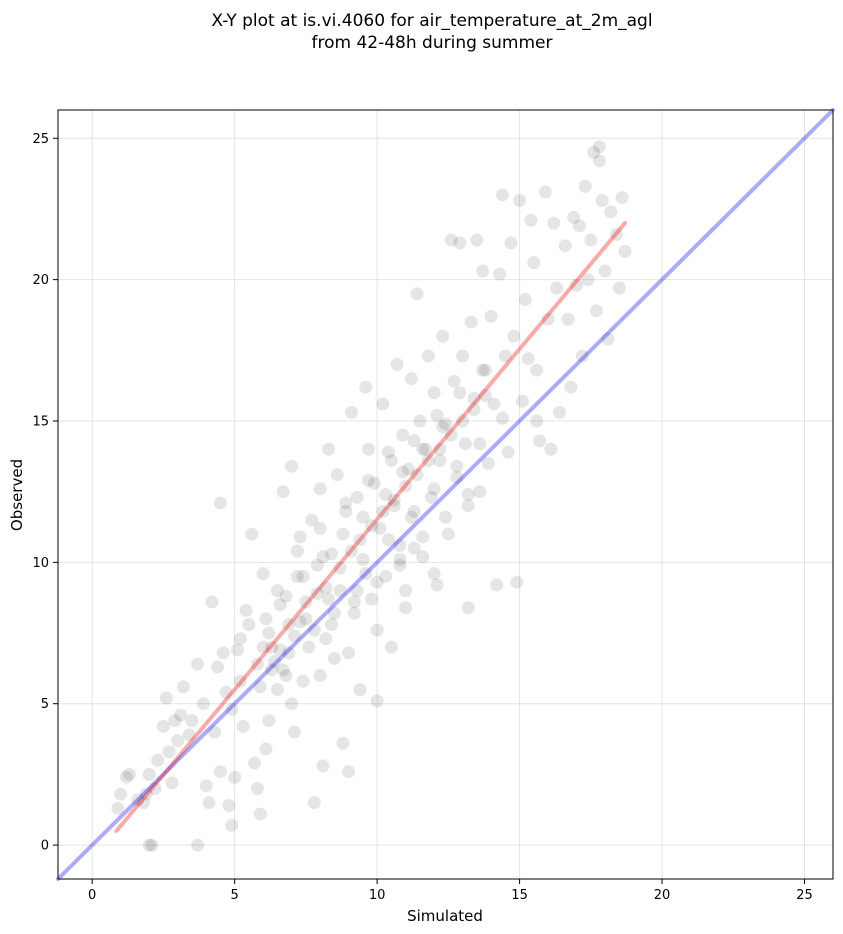 The image size is (843, 934). I want to click on x-tick-label: 15, so click(519, 895).